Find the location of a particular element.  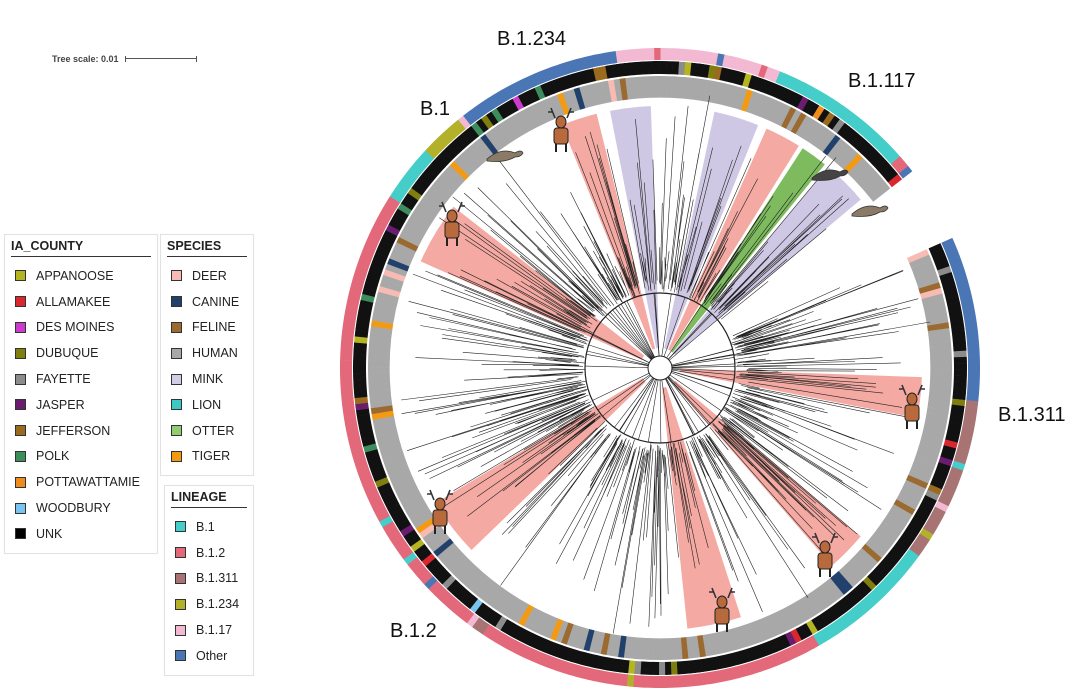

legend-item: DUBUQUE is located at coordinates (81, 353).